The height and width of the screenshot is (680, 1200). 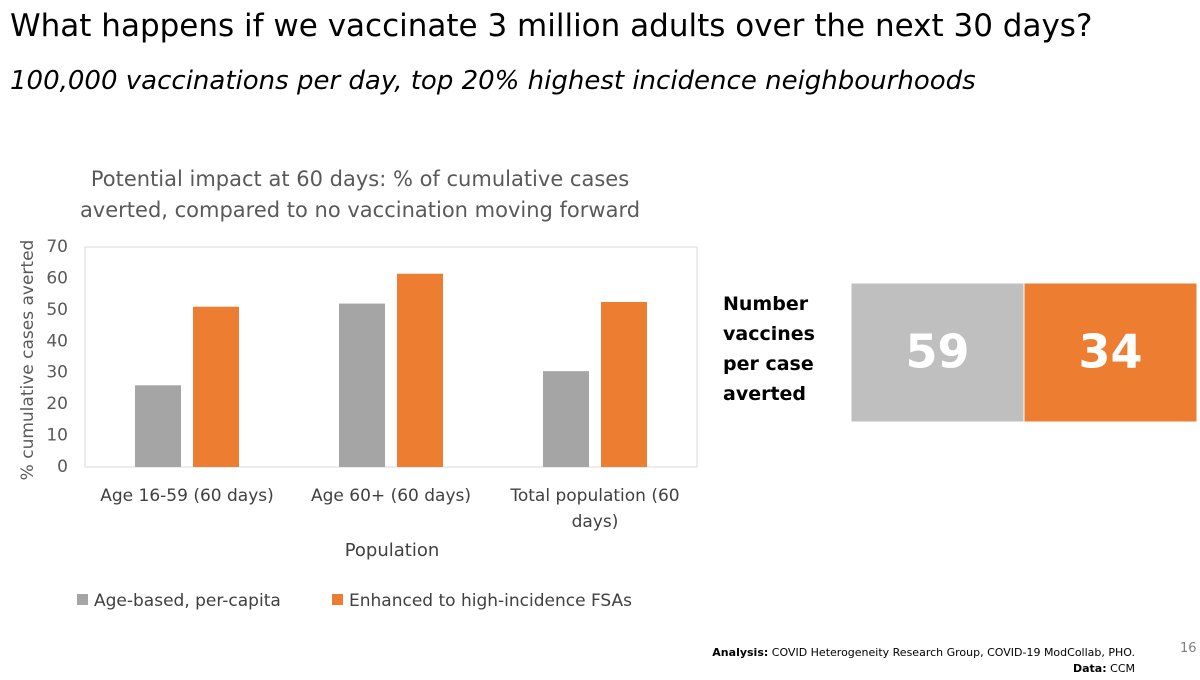 I want to click on page-number: 16, so click(x=1188, y=648).